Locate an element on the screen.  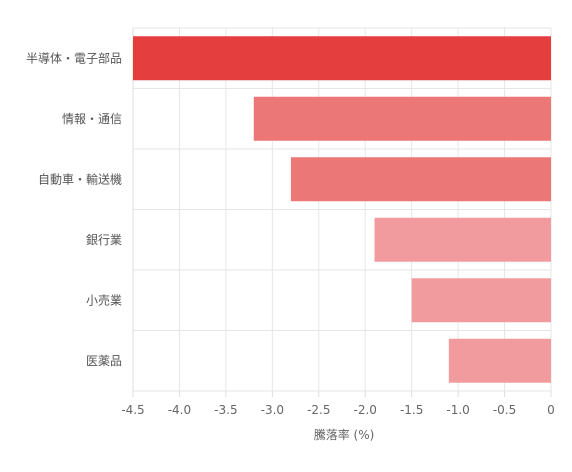
x-tick-label: -0.5 is located at coordinates (504, 410).